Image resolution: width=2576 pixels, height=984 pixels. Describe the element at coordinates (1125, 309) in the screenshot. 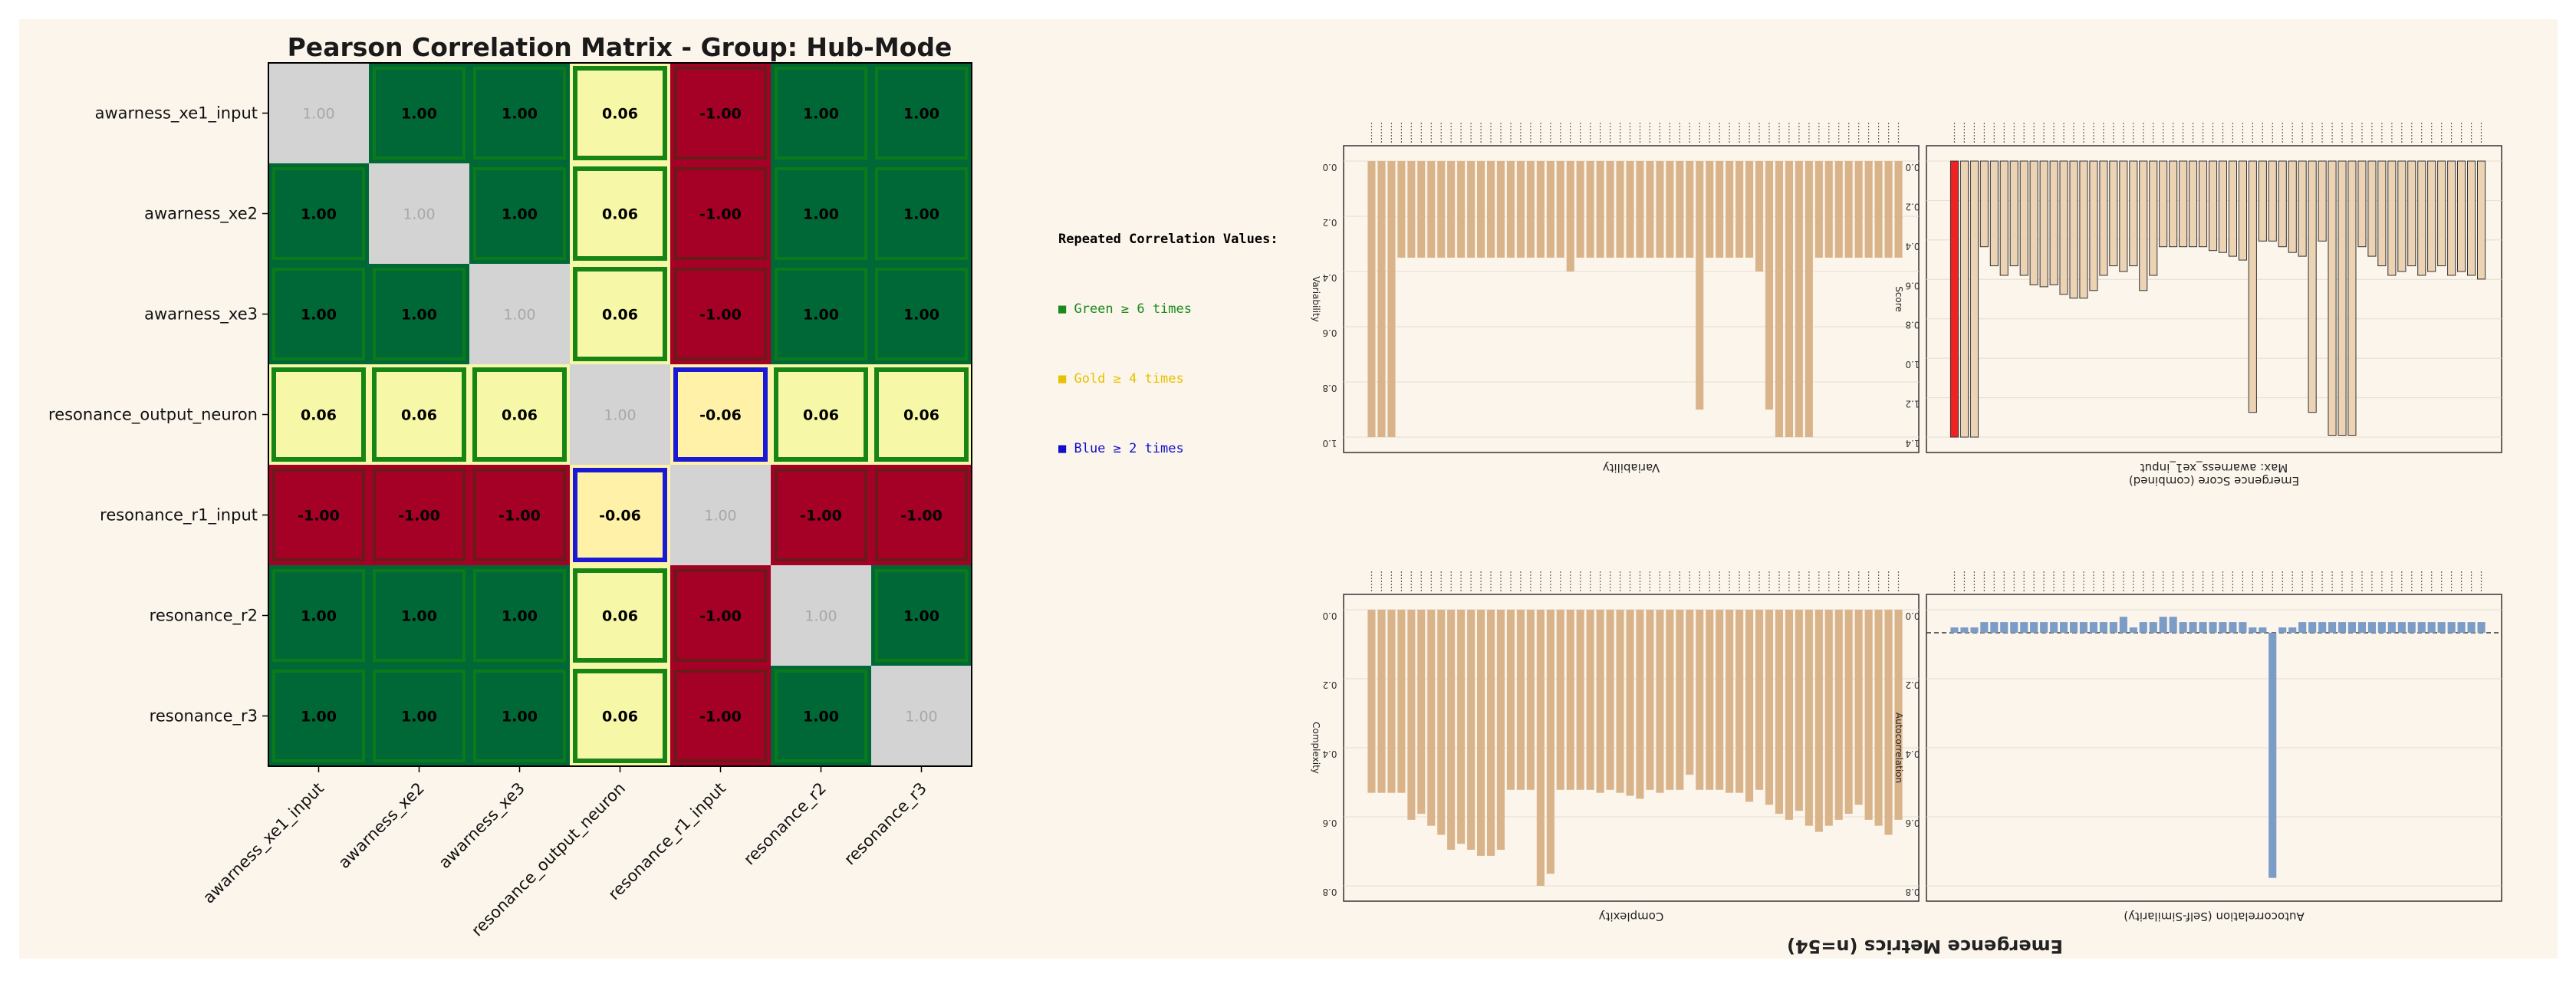

I see `legend-entry-green: ■ Green ≥ 6 times` at that location.